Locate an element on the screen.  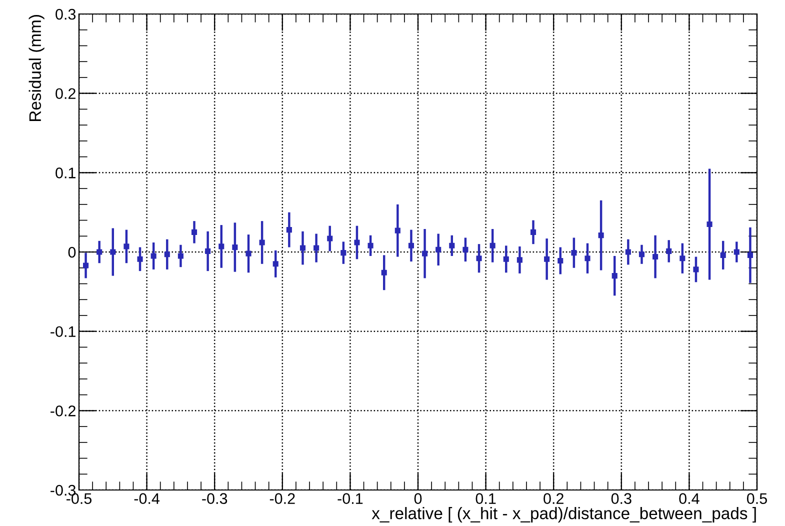
x-tick-label: -0.4 is located at coordinates (147, 498).